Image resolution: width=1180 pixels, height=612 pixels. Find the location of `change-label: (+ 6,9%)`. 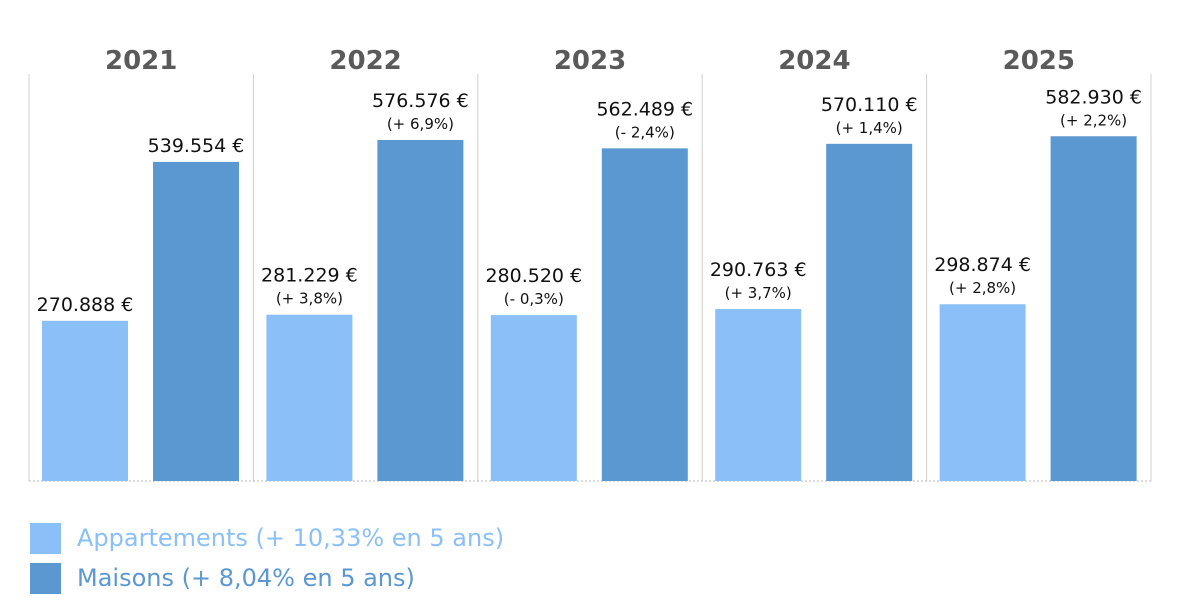

change-label: (+ 6,9%) is located at coordinates (420, 124).